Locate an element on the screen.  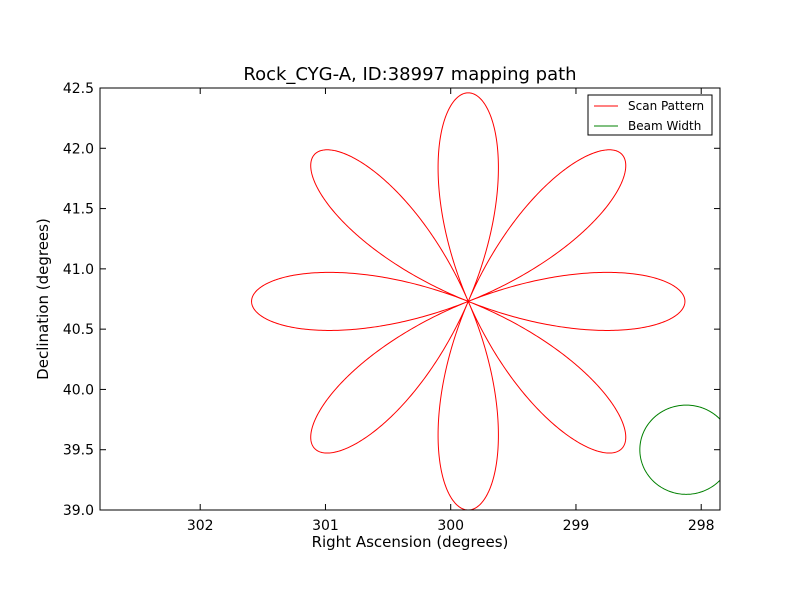
legend: Scan Pattern Beam Width is located at coordinates (650, 115).